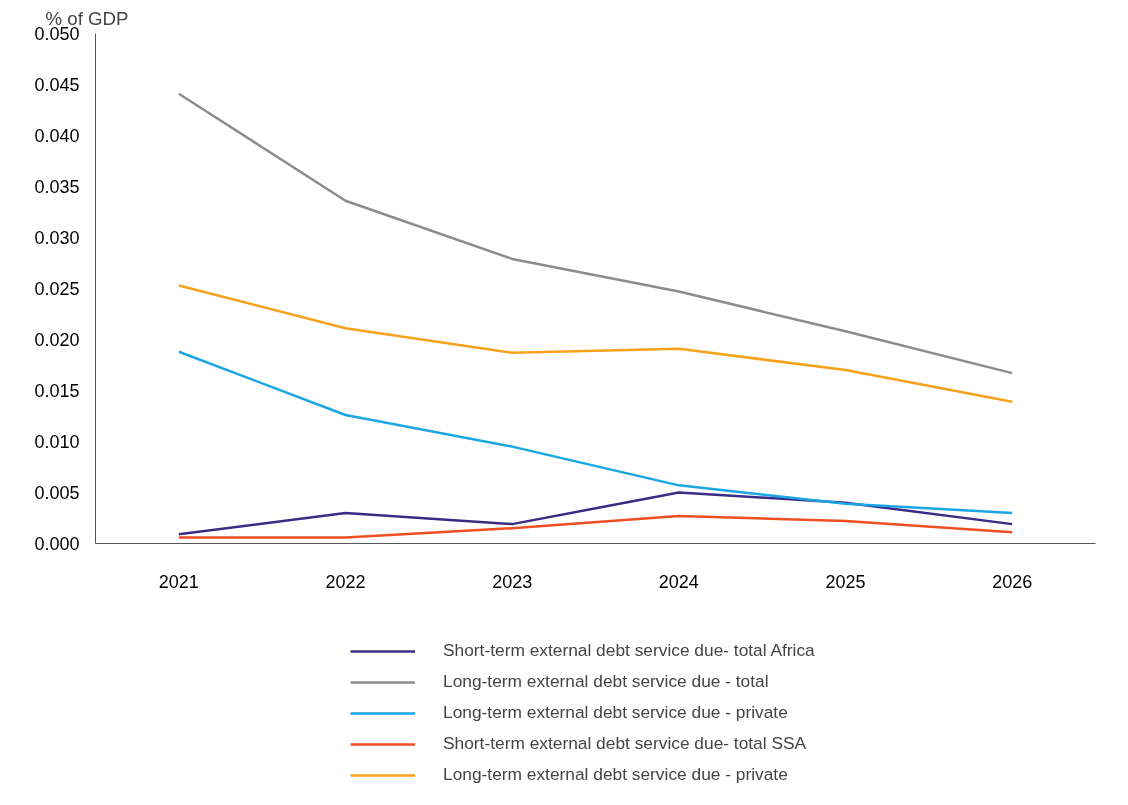 Image resolution: width=1128 pixels, height=805 pixels. Describe the element at coordinates (345, 581) in the screenshot. I see `x-tick-label: 2022` at that location.